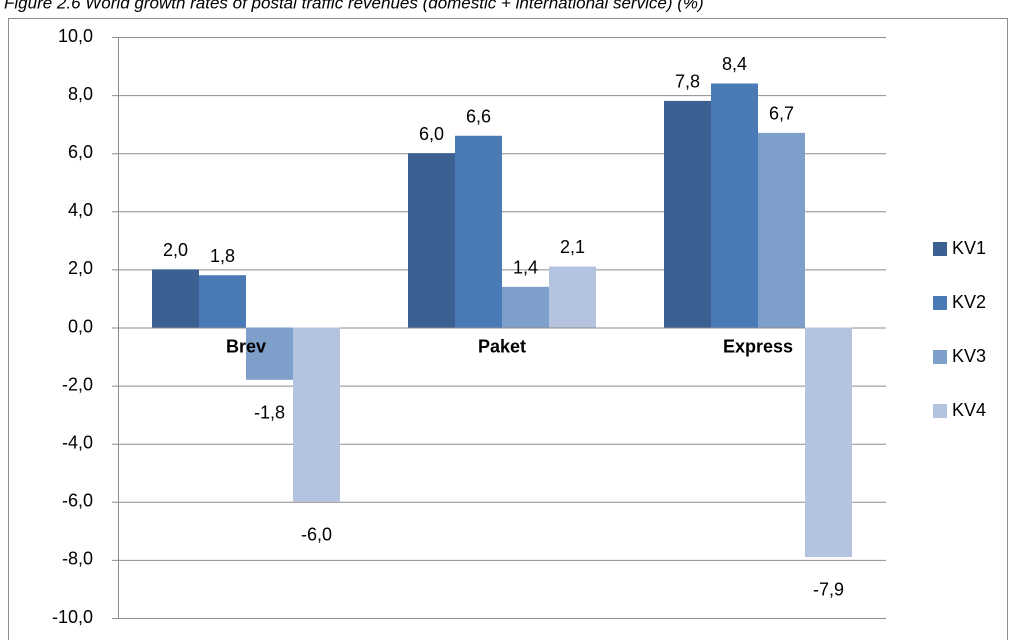  I want to click on data-label: -1,8, so click(269, 413).